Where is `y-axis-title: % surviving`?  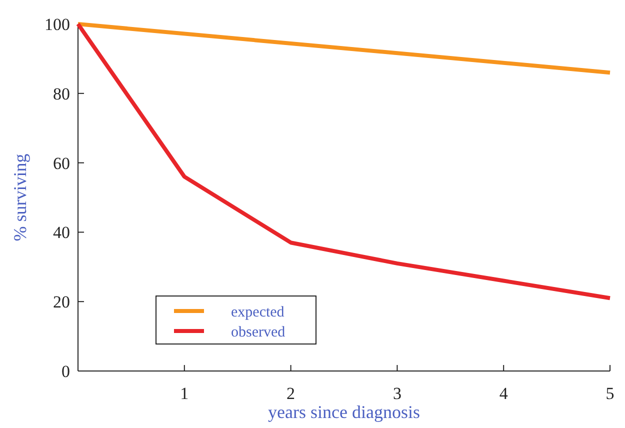 y-axis-title: % surviving is located at coordinates (20, 198).